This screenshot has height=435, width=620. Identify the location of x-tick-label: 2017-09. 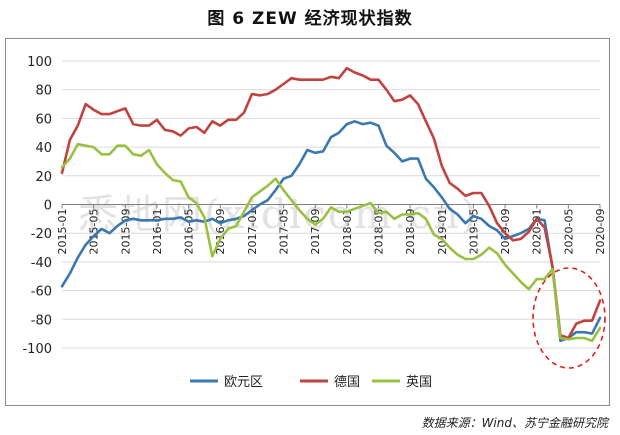
(315, 232).